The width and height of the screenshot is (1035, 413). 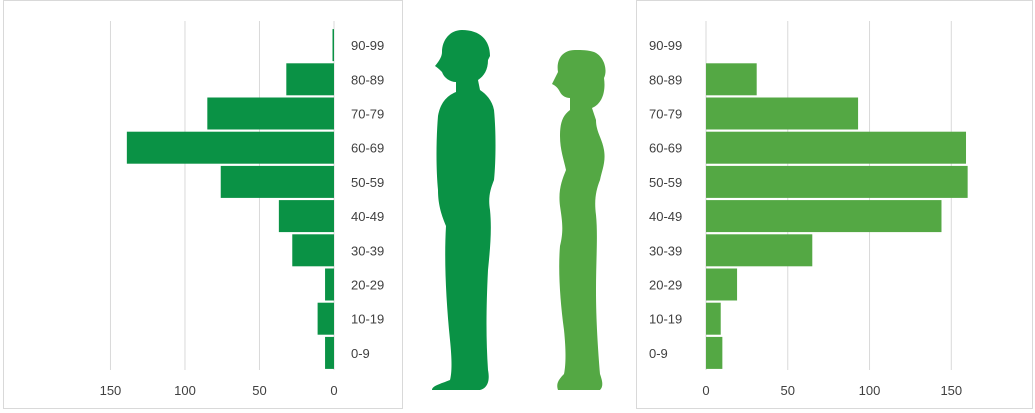 I want to click on male-silhouette-icon, so click(x=464, y=210).